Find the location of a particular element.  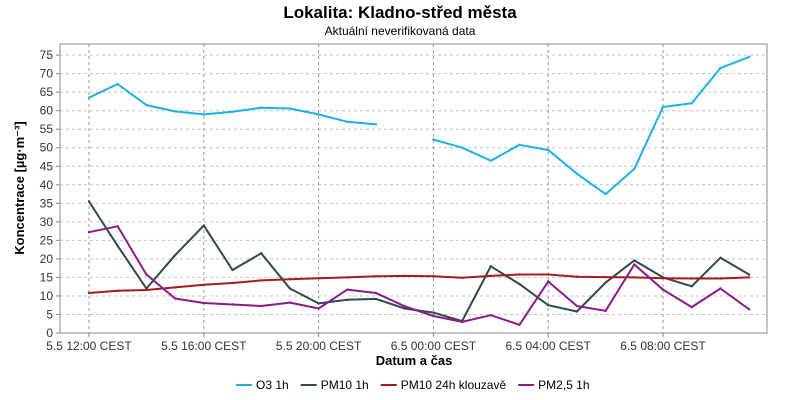

legend: O3 1h PM10 1h PM10 24h klouzavě PM2,5 1h is located at coordinates (413, 385).